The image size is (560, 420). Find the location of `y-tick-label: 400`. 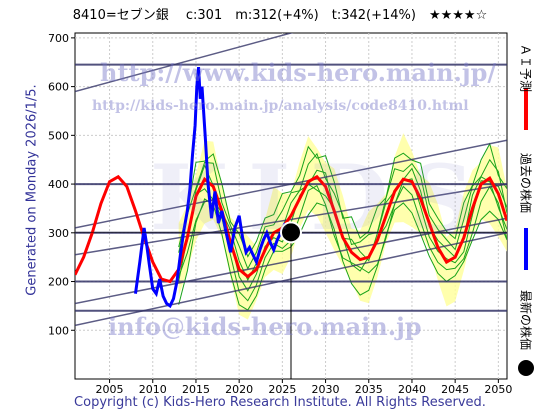

y-tick-label: 400 is located at coordinates (58, 184).